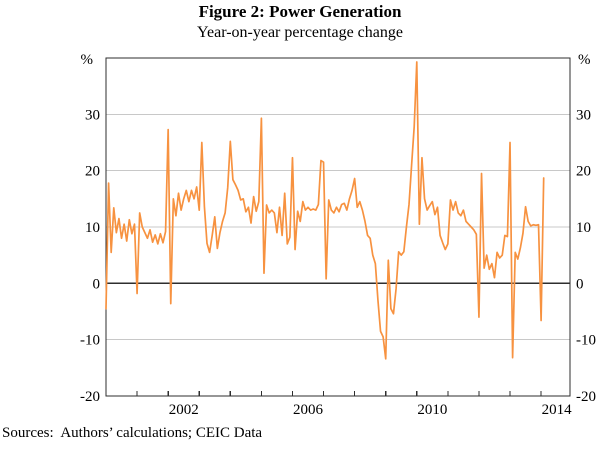 Image resolution: width=600 pixels, height=449 pixels. What do you see at coordinates (583, 228) in the screenshot?
I see `y-tick-label-right-10: 10` at bounding box center [583, 228].